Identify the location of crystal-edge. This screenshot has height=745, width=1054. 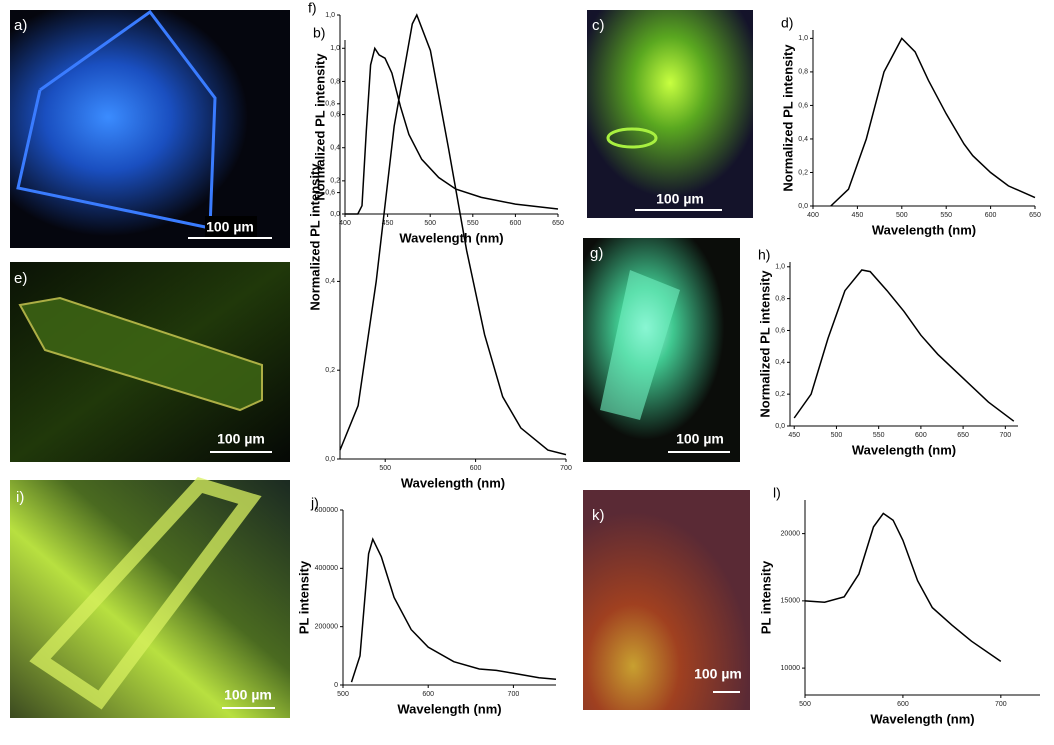
(632, 138).